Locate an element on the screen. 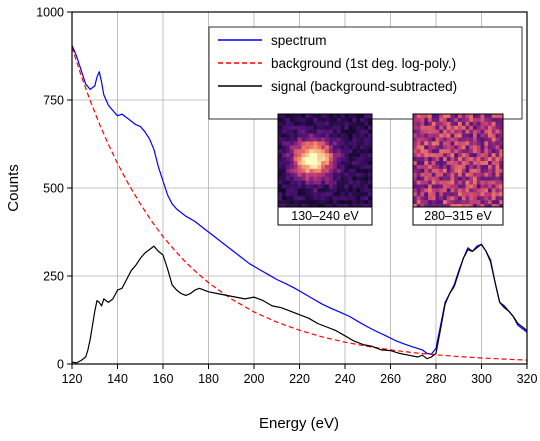  heatmap-noise-icon is located at coordinates (458, 161).